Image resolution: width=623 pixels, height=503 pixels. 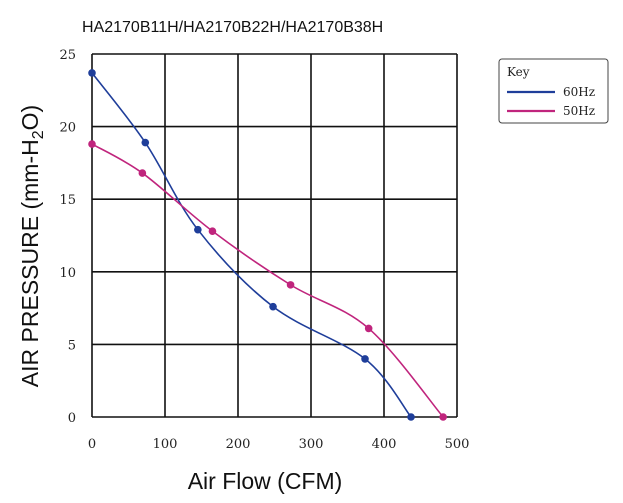 What do you see at coordinates (311, 444) in the screenshot?
I see `x-tick-label: 300` at bounding box center [311, 444].